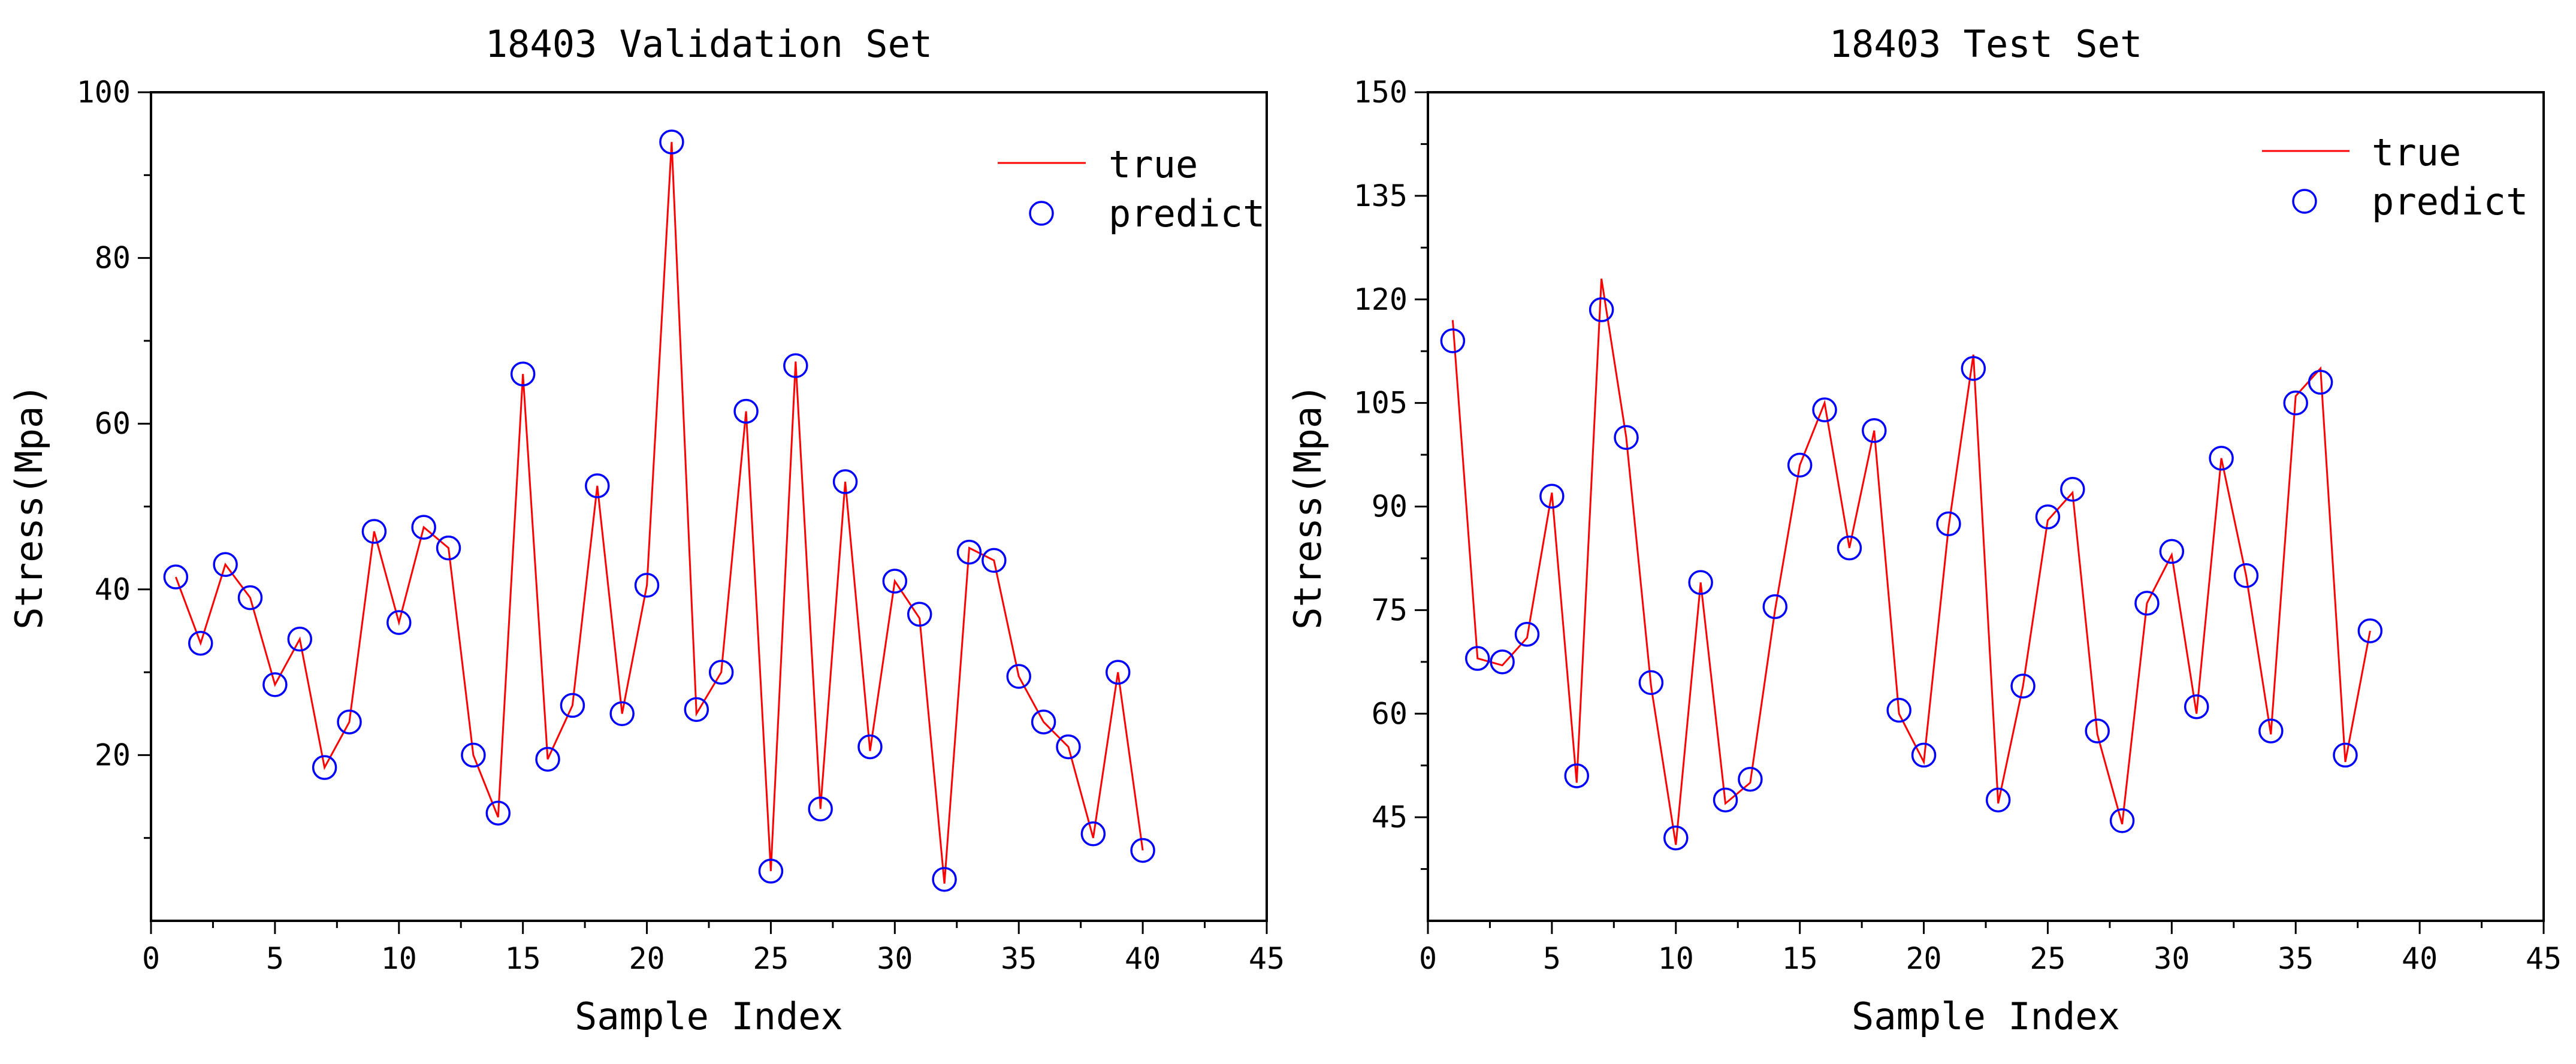  I want to click on val-x-tick-label: 45, so click(1267, 958).